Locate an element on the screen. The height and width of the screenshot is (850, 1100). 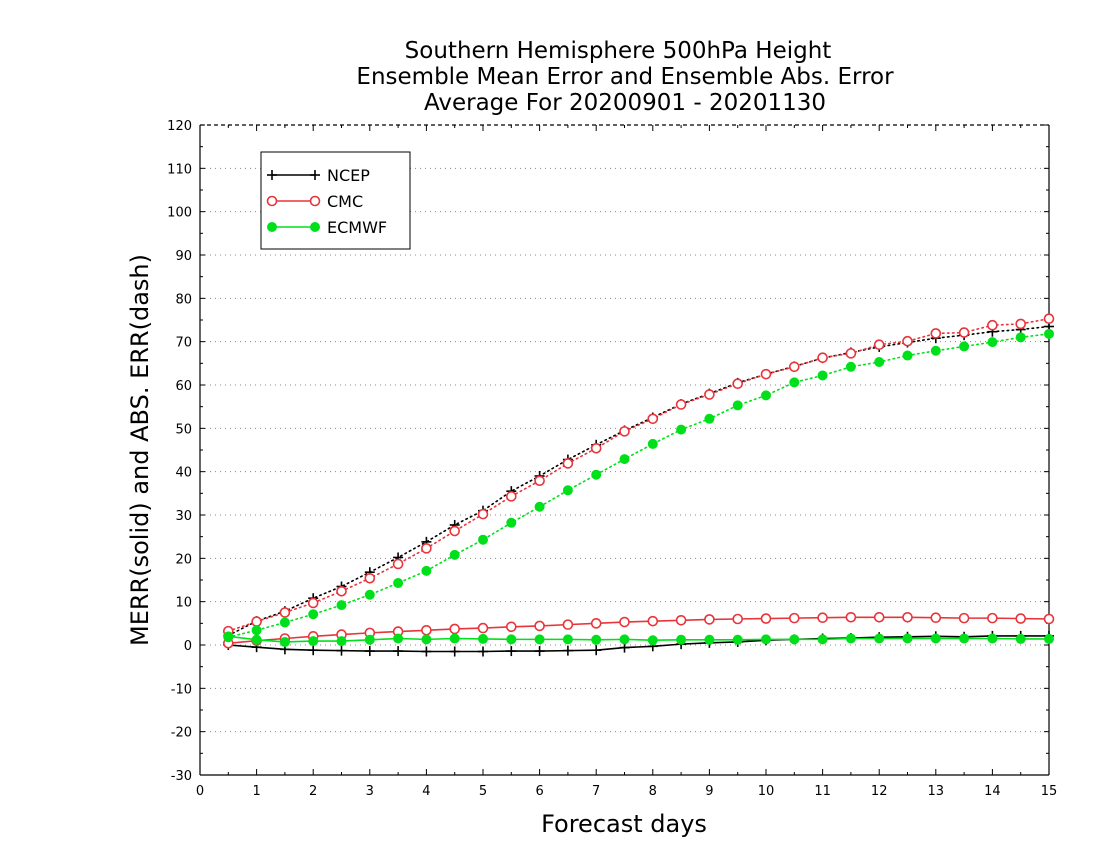
legend-marker-start-ecmwf is located at coordinates (272, 227).